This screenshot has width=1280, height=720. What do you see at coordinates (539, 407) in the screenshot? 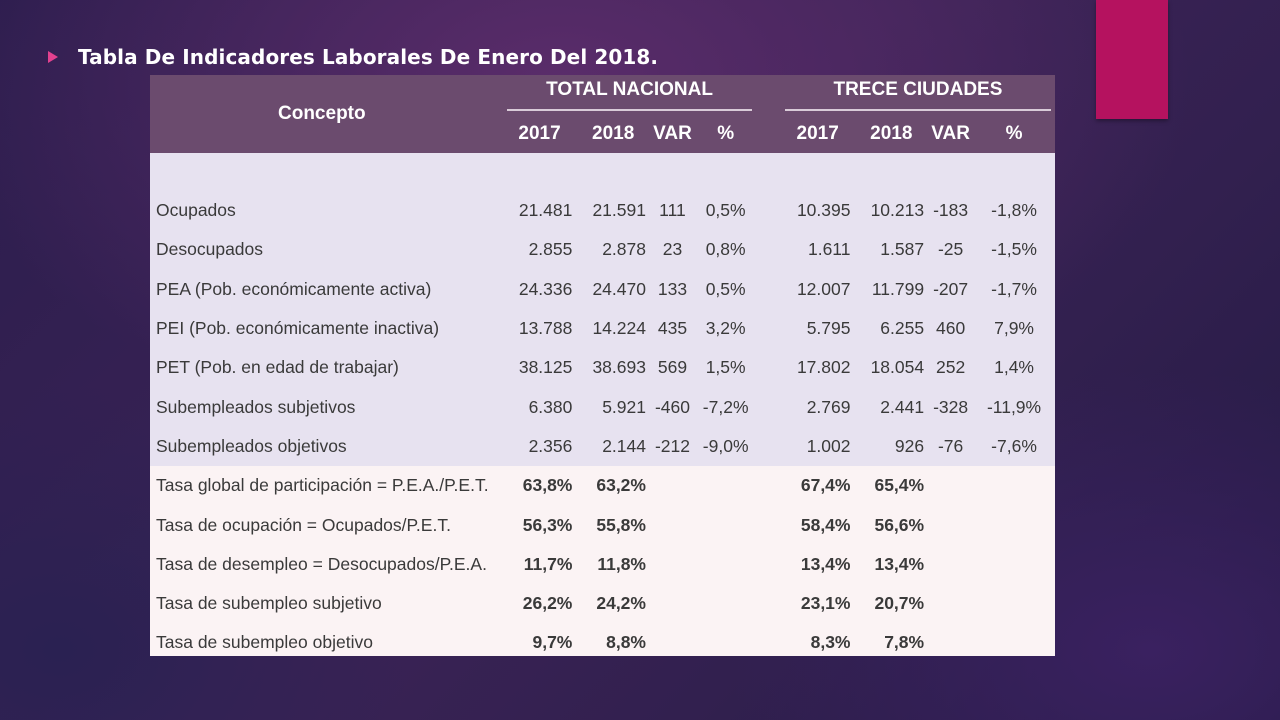
I see `nacional-2017-cell: 6.380` at bounding box center [539, 407].